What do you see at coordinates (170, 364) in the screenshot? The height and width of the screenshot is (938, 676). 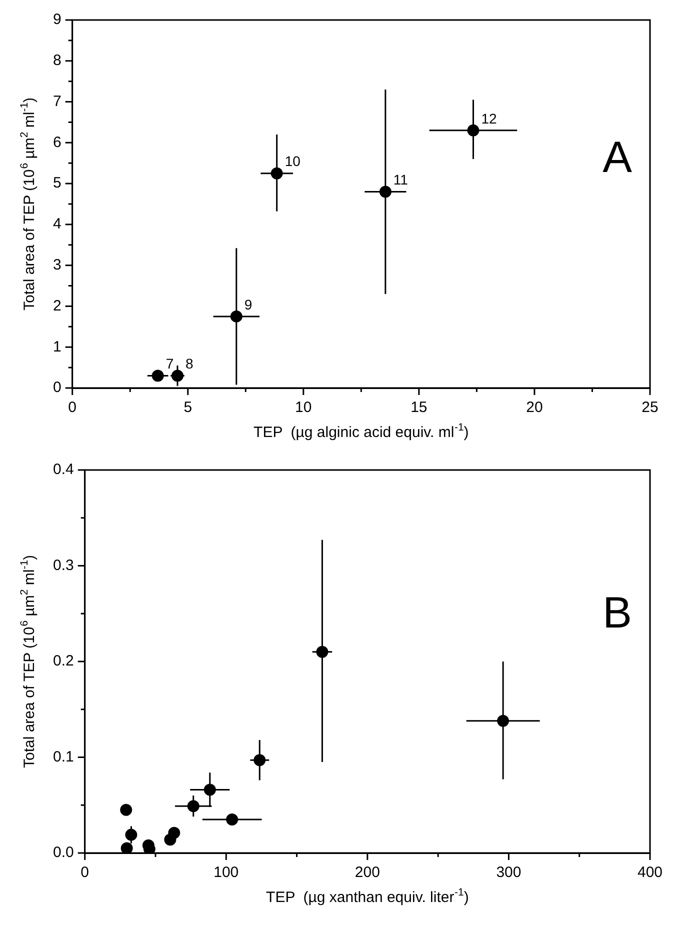 I see `annotation: 7` at bounding box center [170, 364].